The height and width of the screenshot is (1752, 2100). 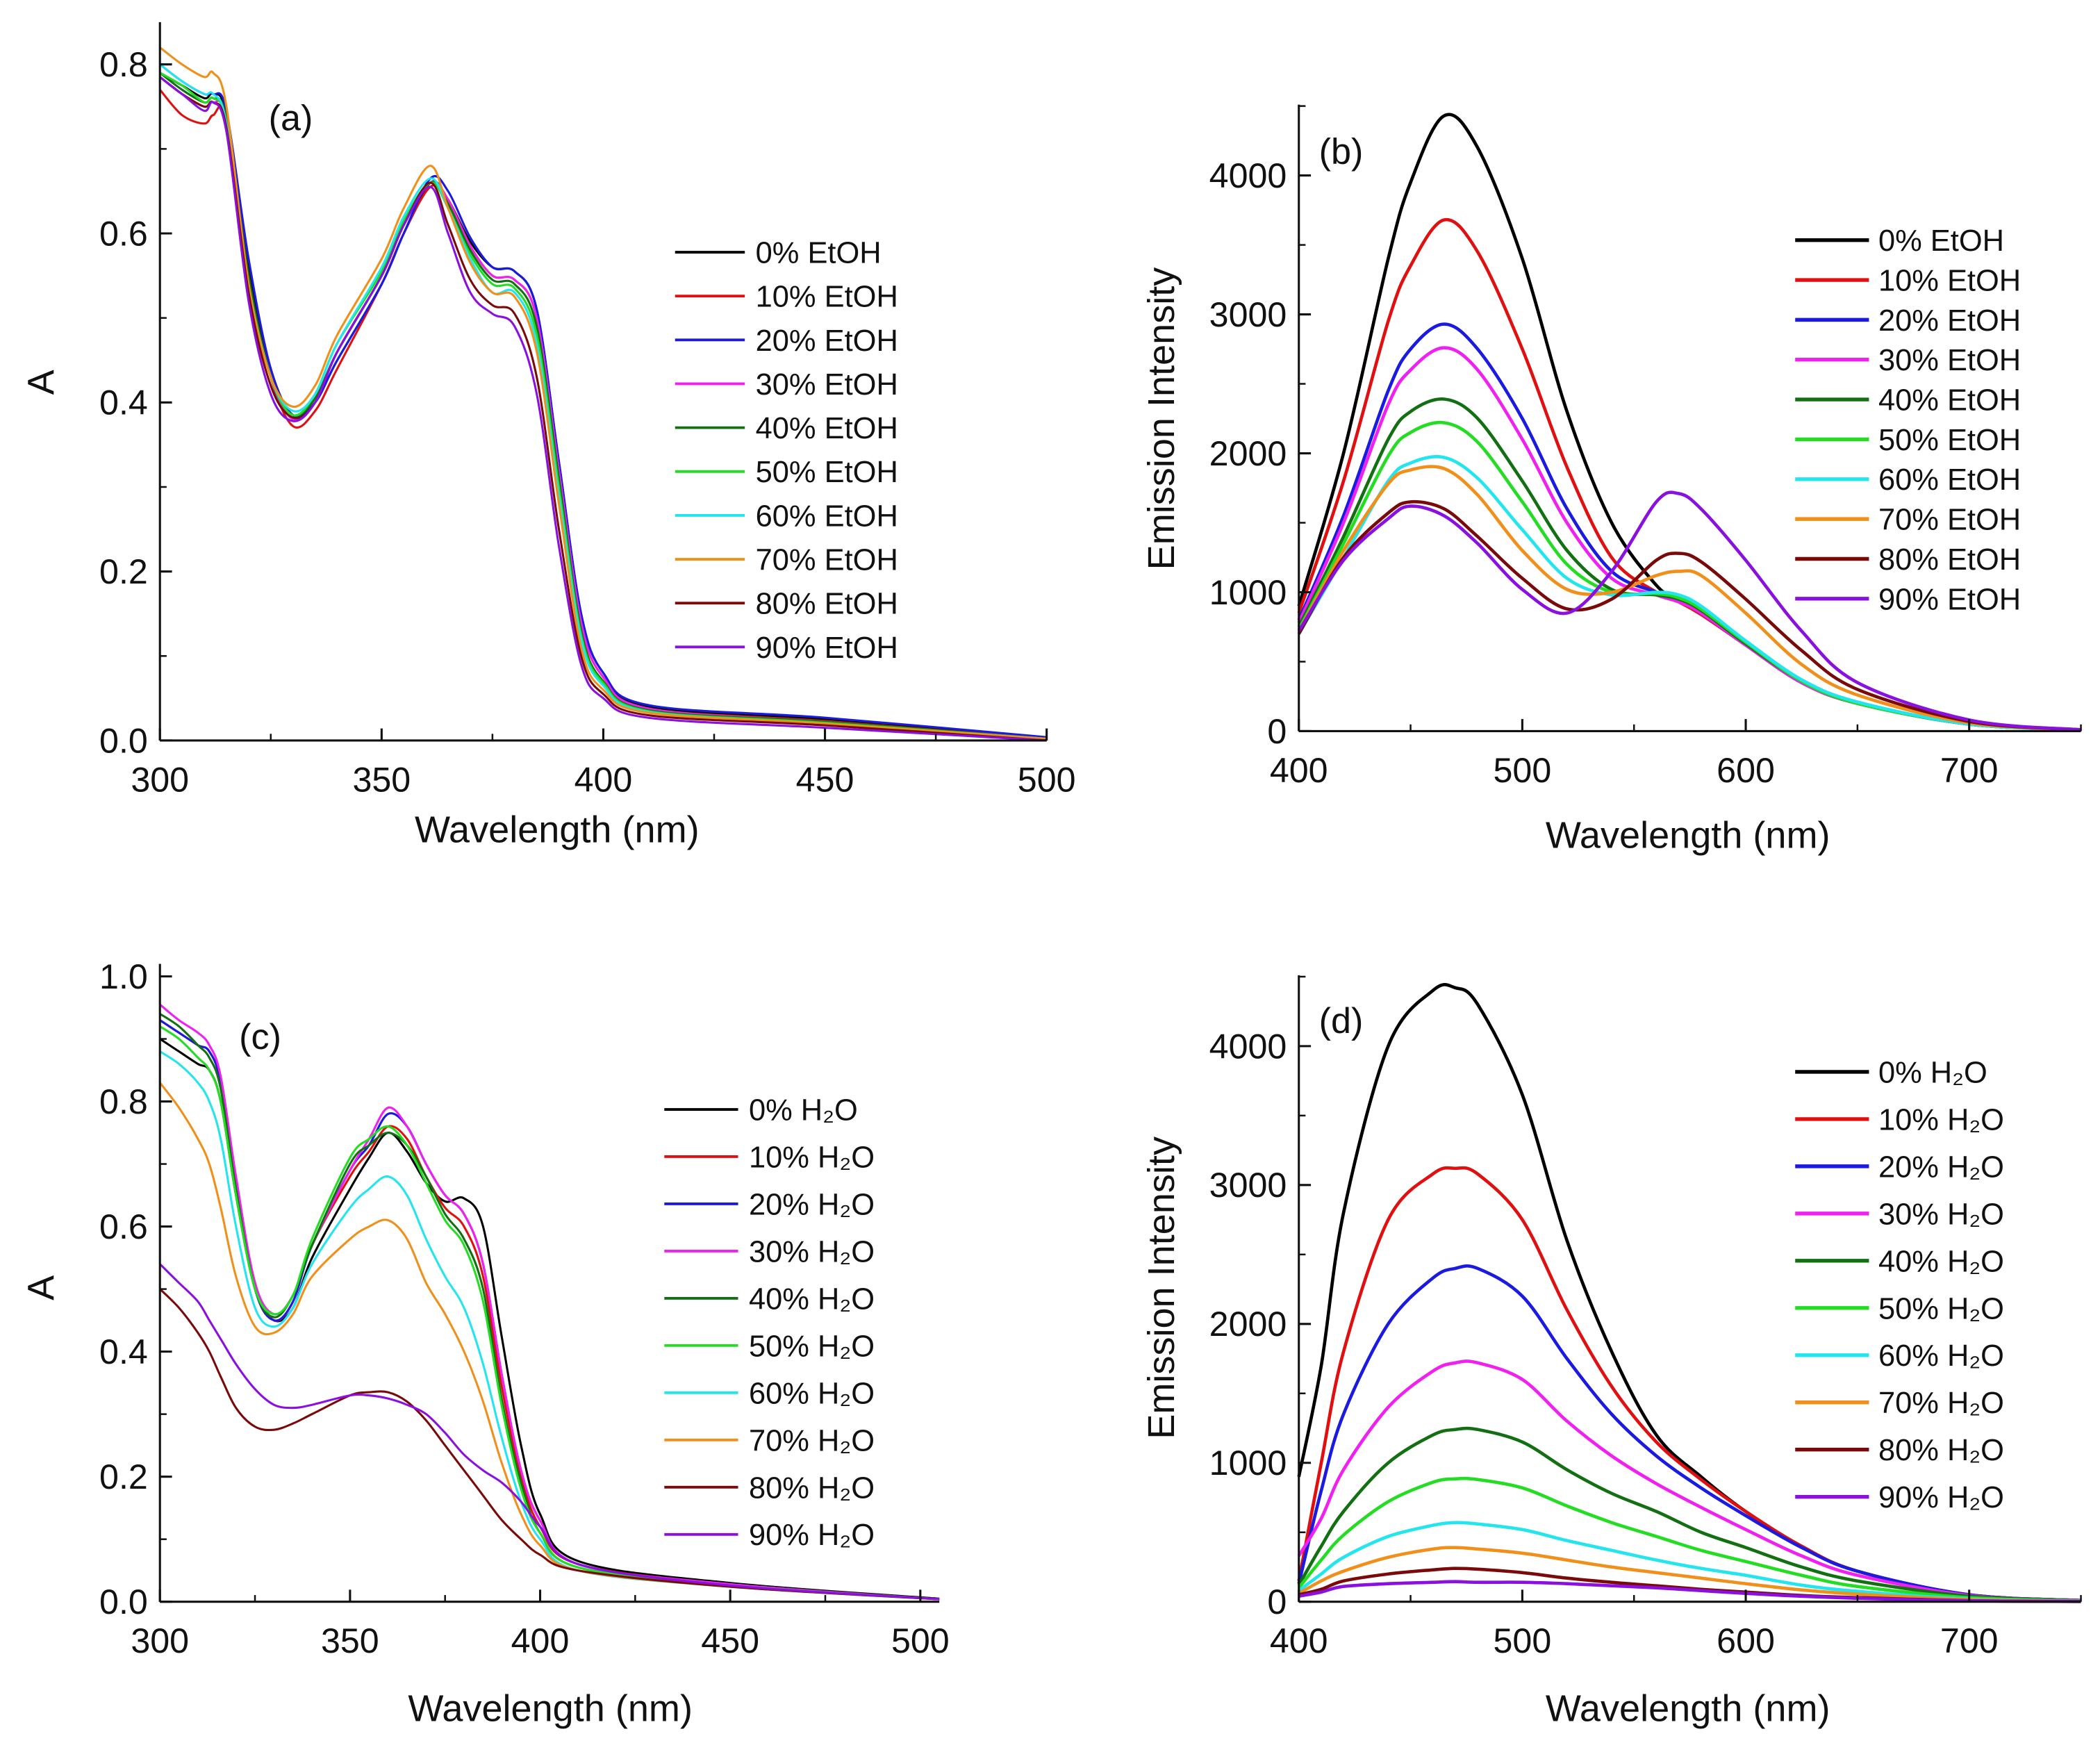 What do you see at coordinates (1341, 1021) in the screenshot?
I see `panel-label: (d)` at bounding box center [1341, 1021].